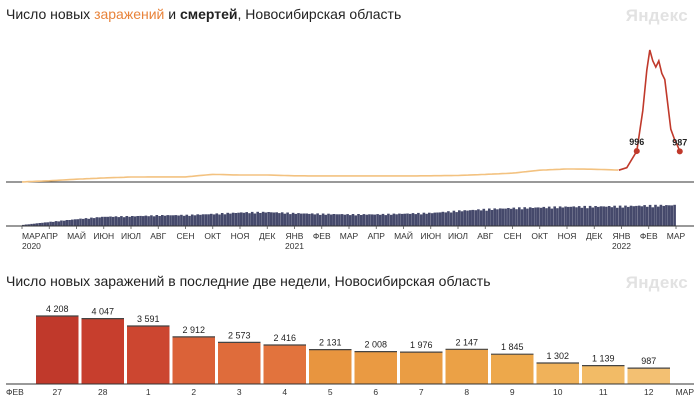 This screenshot has height=408, width=700. Describe the element at coordinates (193, 392) in the screenshot. I see `x-category-label: 2` at that location.